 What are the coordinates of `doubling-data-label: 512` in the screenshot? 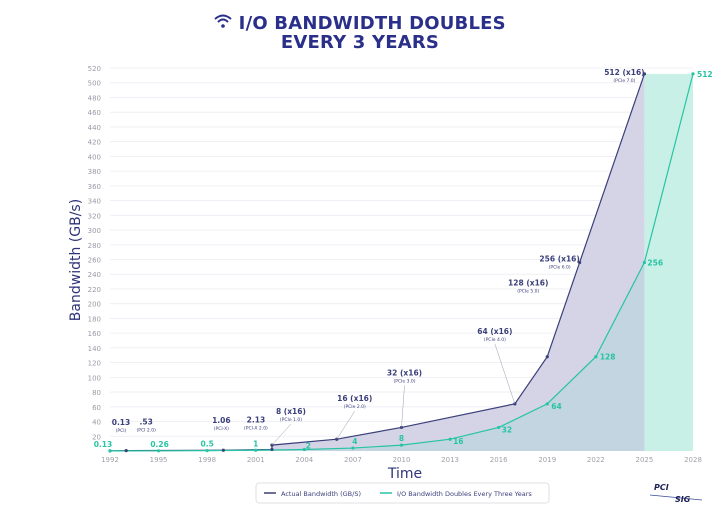 It's located at (705, 74).